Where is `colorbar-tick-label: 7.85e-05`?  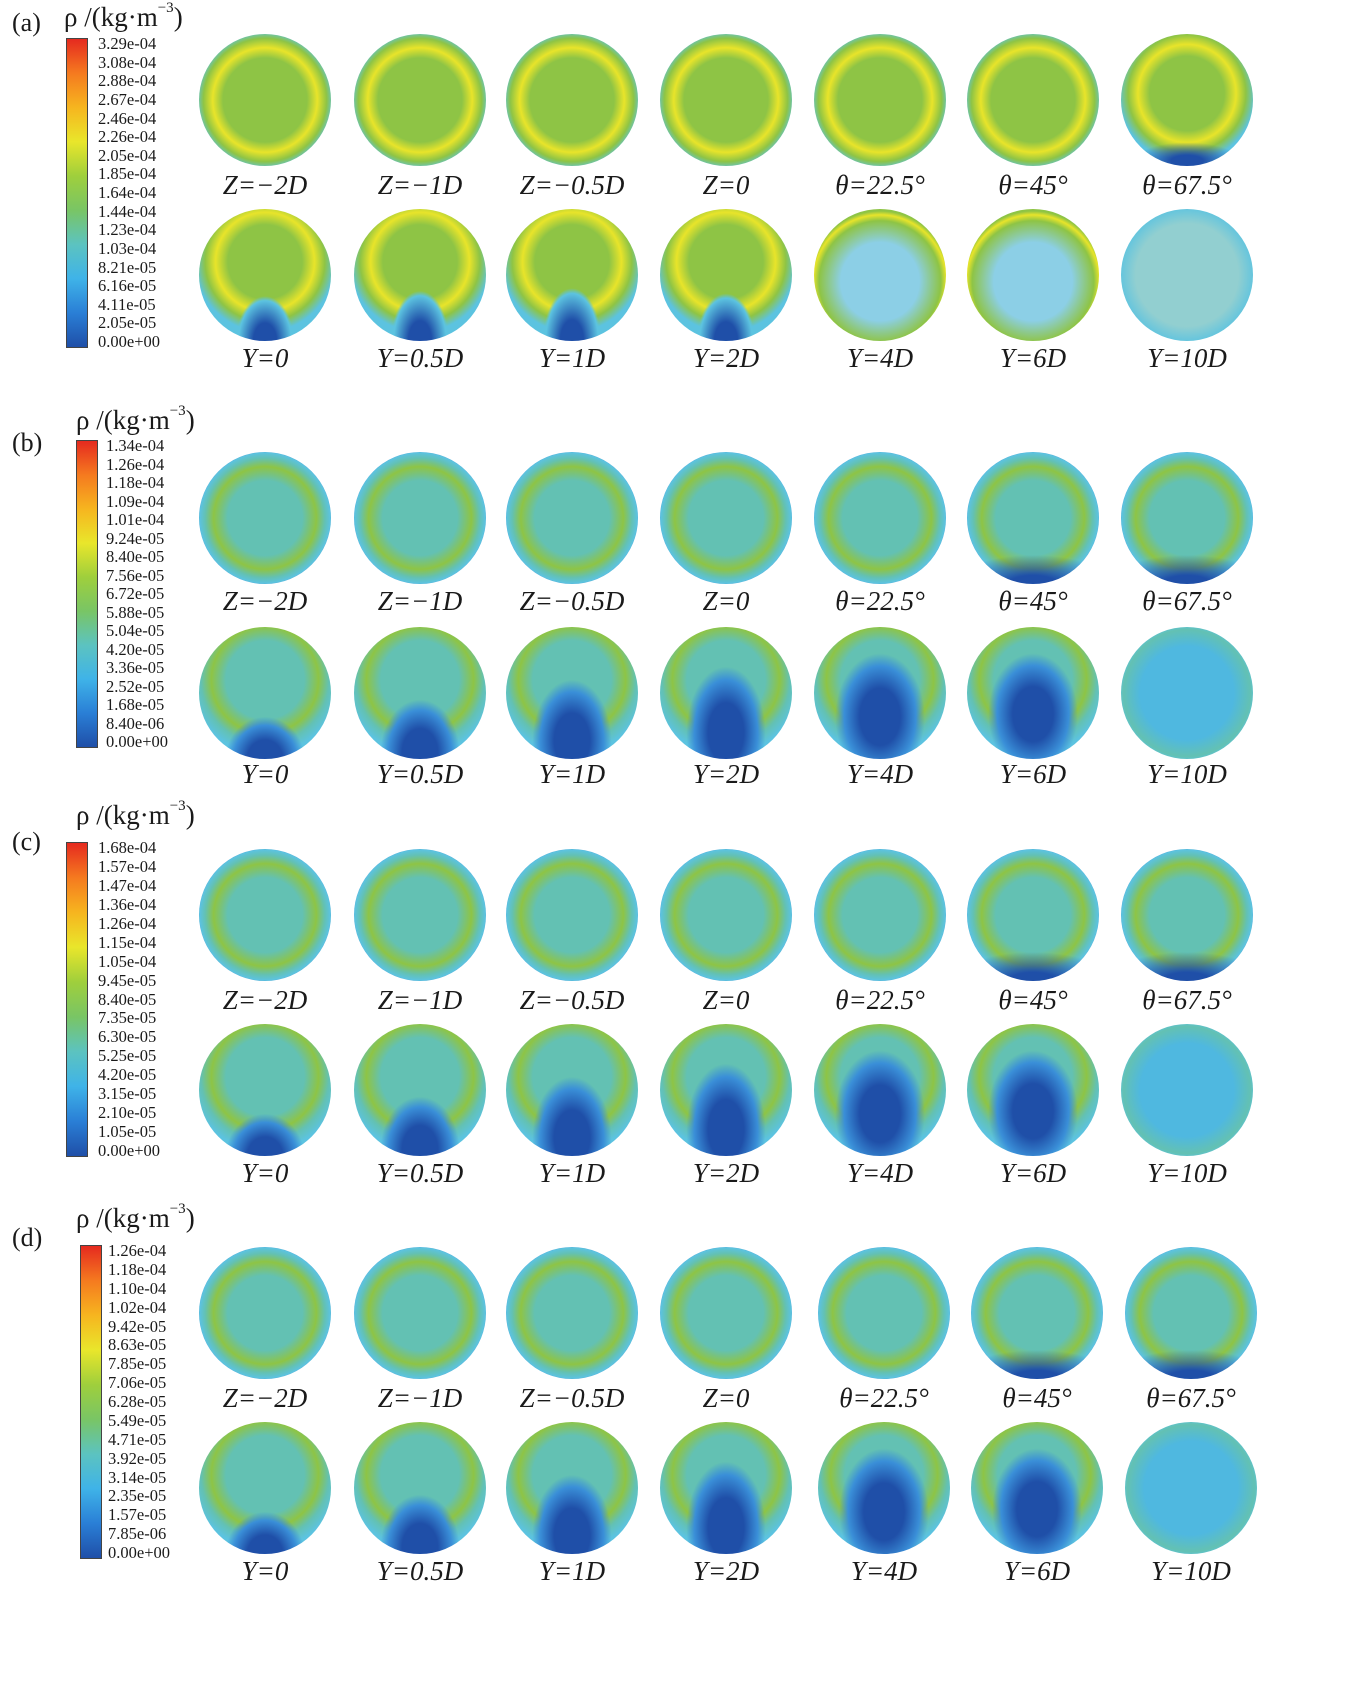 colorbar-tick-label: 7.85e-05 is located at coordinates (137, 1364).